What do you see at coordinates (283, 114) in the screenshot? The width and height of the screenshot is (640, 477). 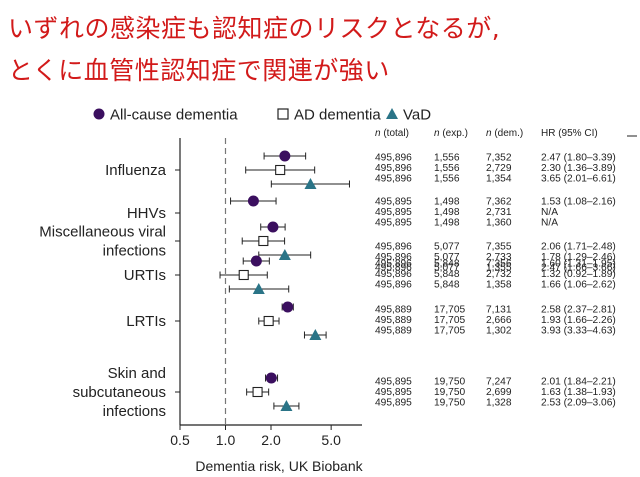 I see `legend-marker-ad` at bounding box center [283, 114].